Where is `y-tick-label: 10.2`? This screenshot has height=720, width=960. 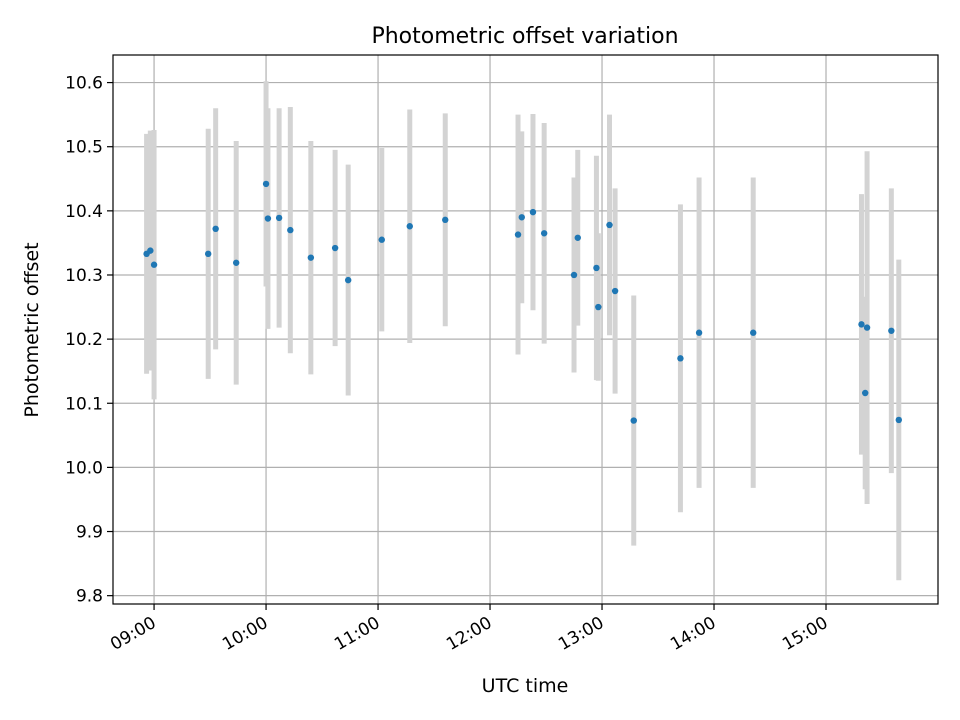 y-tick-label: 10.2 is located at coordinates (84, 340).